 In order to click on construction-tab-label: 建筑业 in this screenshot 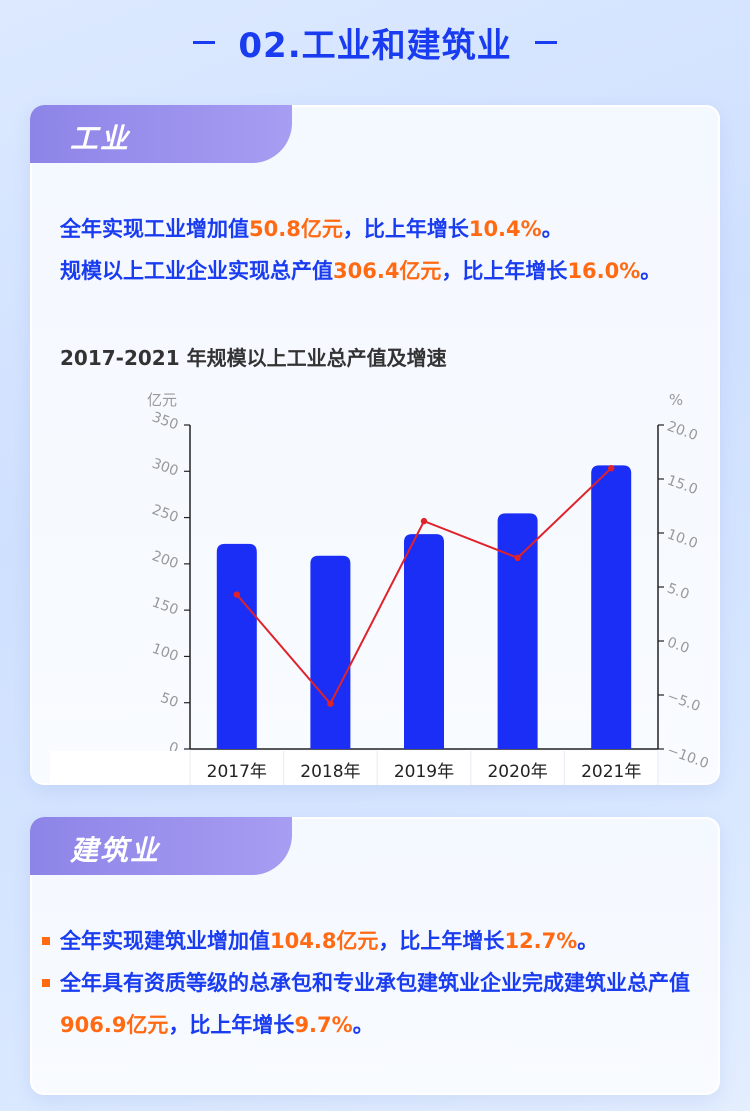, I will do `click(115, 850)`.